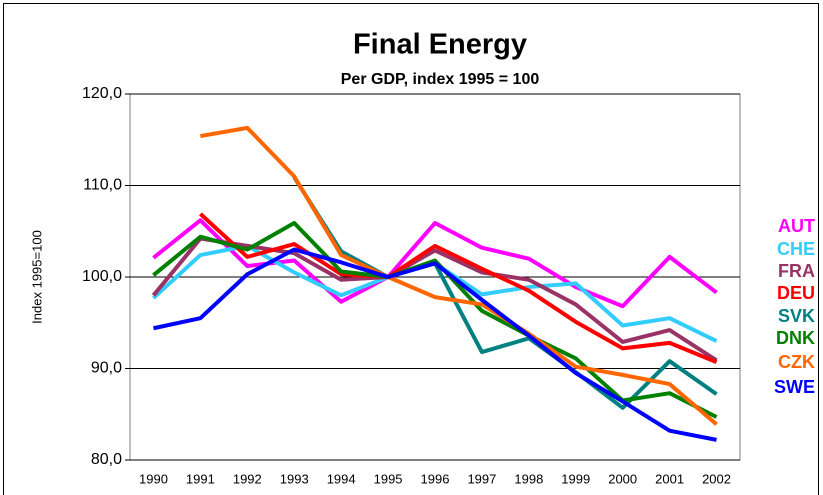 This screenshot has width=823, height=495. What do you see at coordinates (796, 249) in the screenshot?
I see `legend-label: CHE` at bounding box center [796, 249].